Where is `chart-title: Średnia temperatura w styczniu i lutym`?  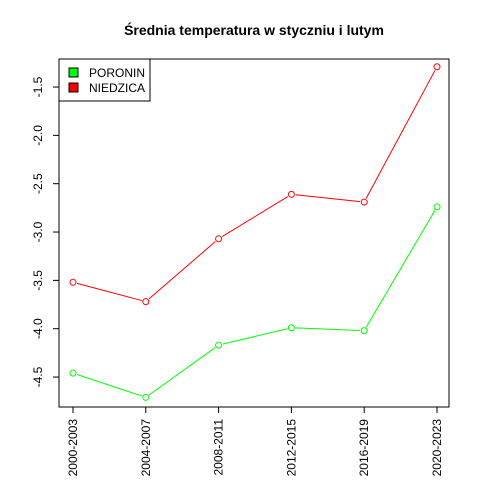
chart-title: Średnia temperatura w styczniu i lutym is located at coordinates (254, 29).